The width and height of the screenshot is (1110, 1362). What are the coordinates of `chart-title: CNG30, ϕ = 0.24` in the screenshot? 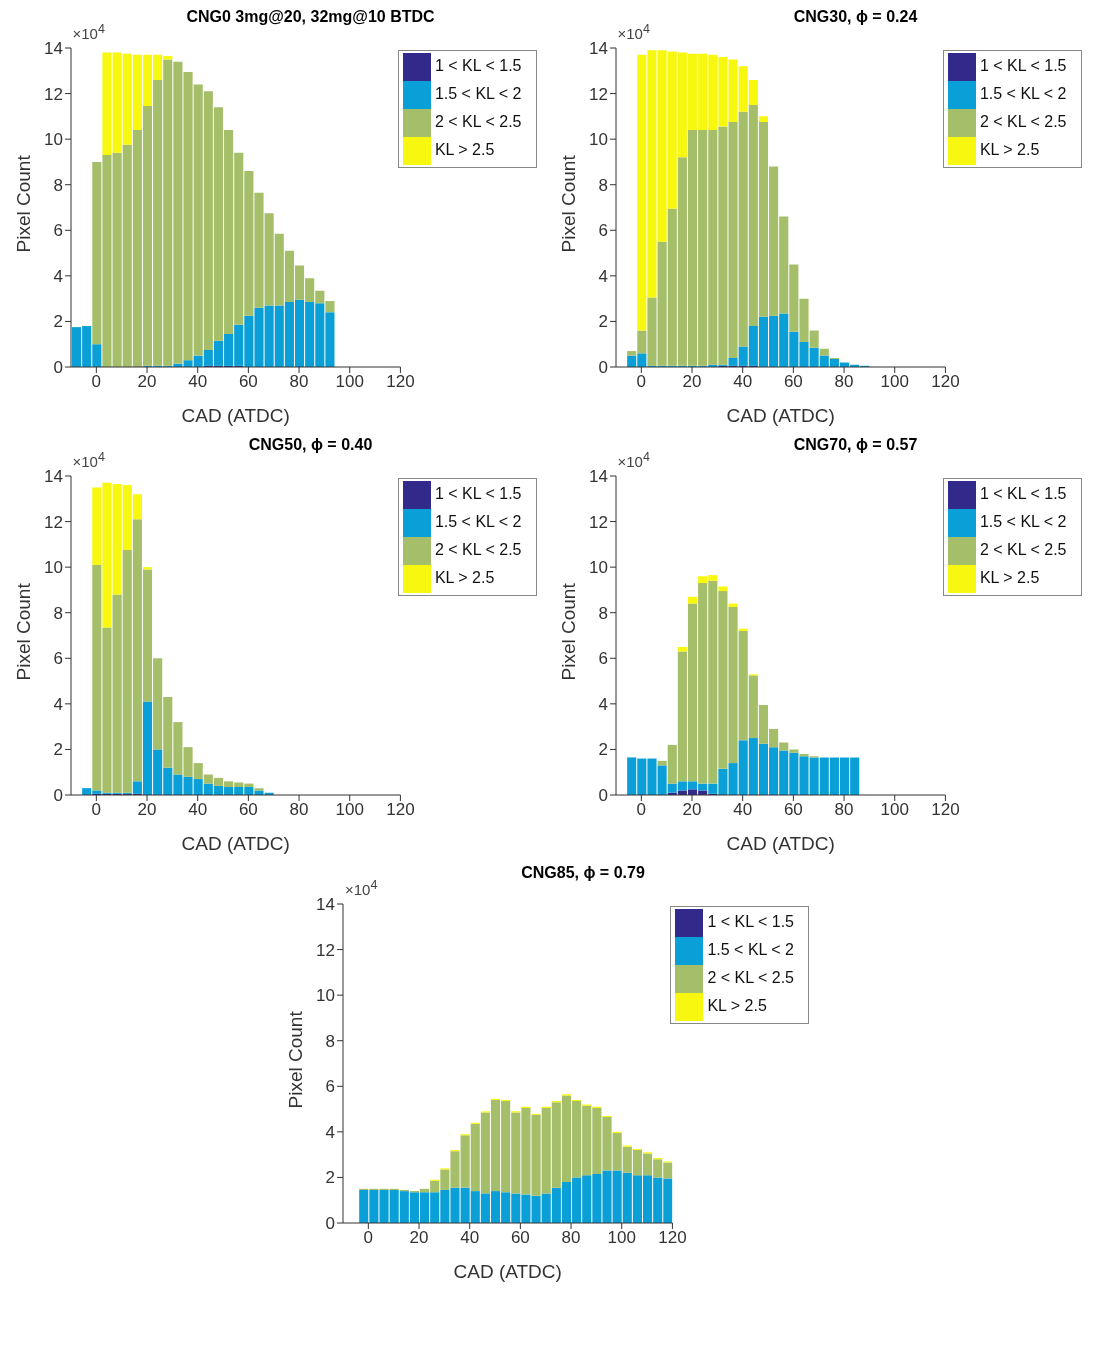 It's located at (855, 16).